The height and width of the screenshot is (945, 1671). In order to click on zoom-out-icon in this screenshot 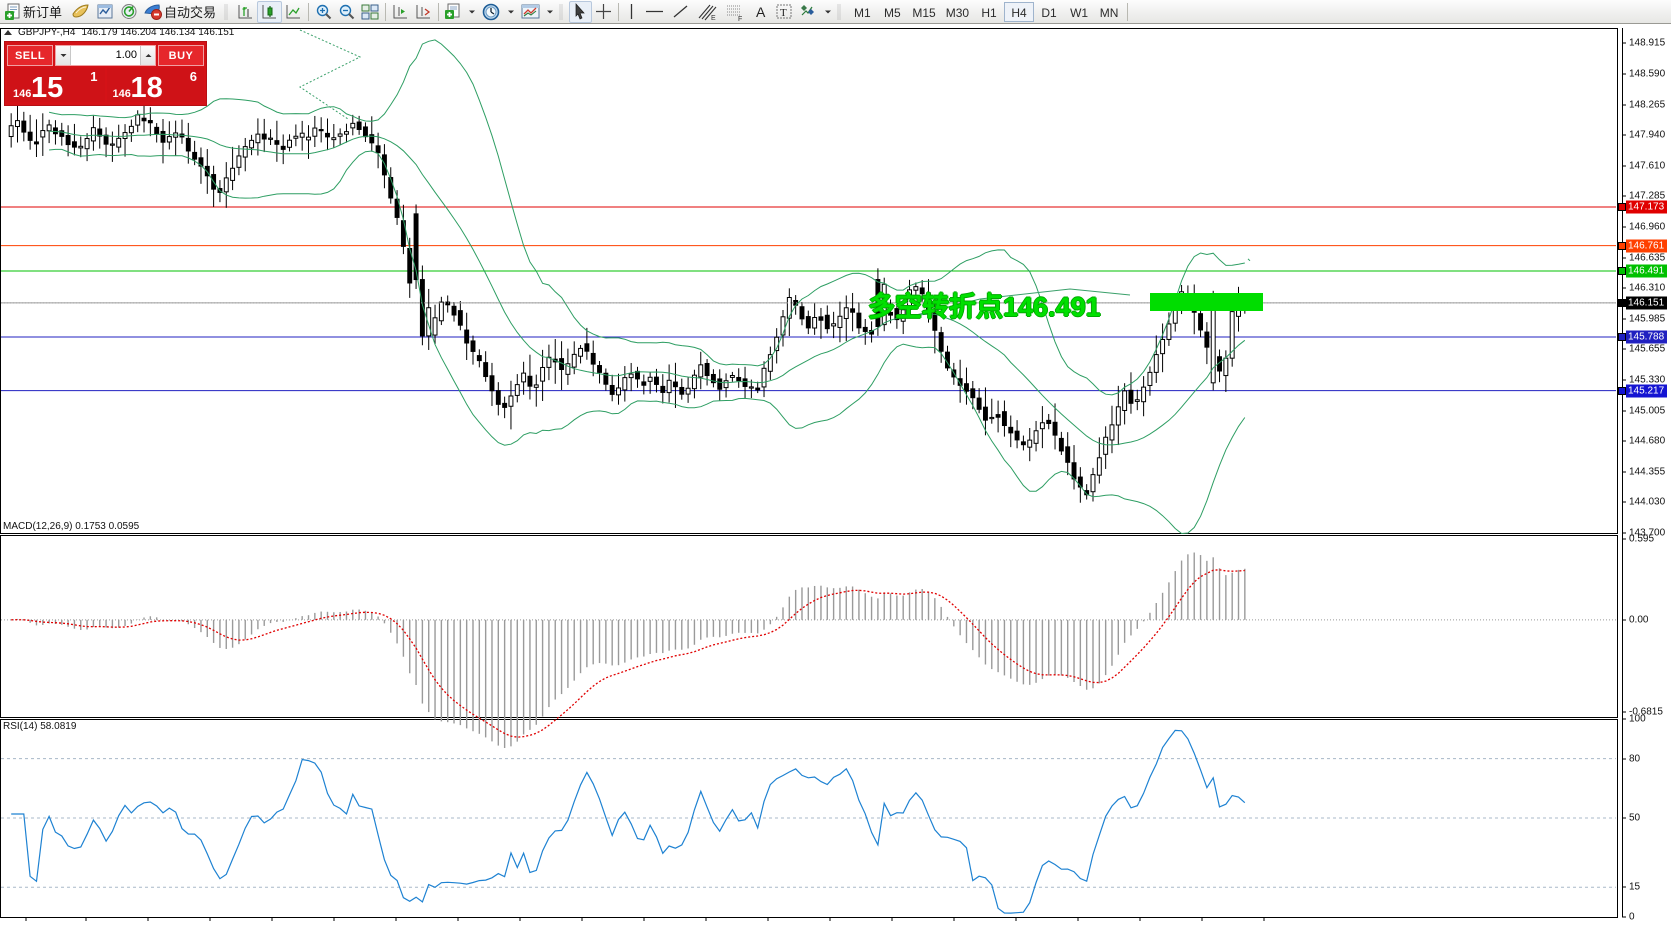, I will do `click(346, 12)`.